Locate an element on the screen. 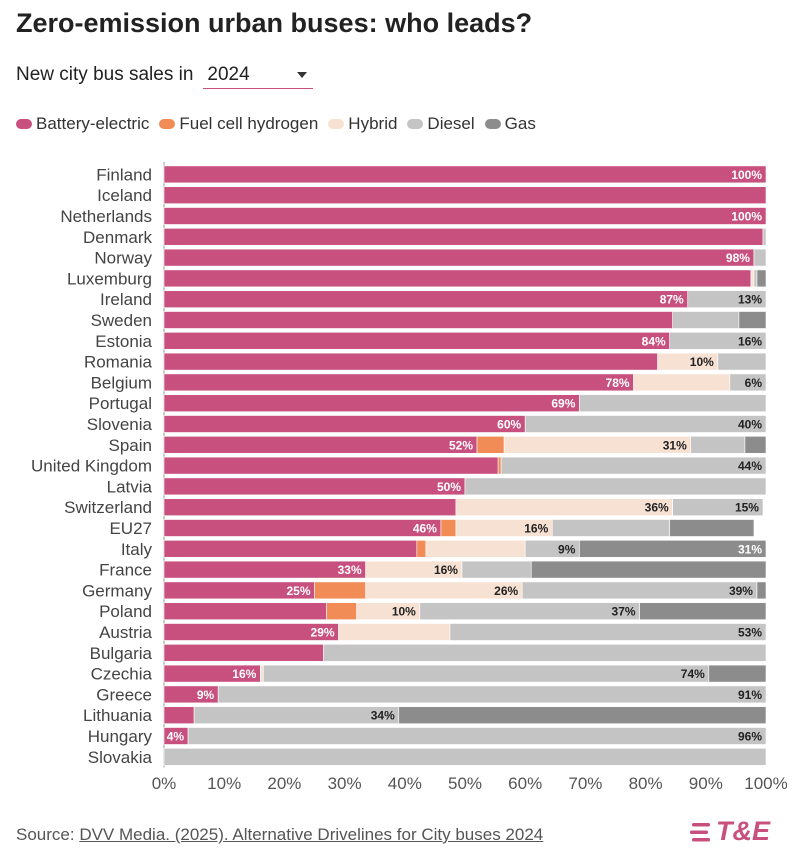 The height and width of the screenshot is (860, 800). category-label: Italy is located at coordinates (137, 549).